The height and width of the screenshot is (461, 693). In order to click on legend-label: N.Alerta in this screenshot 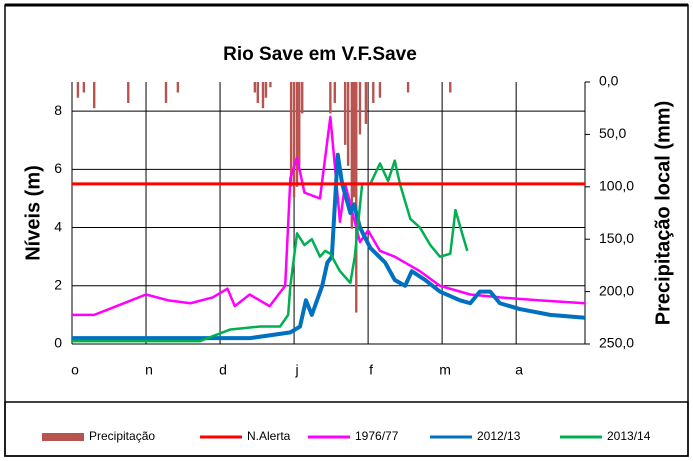, I will do `click(269, 436)`.